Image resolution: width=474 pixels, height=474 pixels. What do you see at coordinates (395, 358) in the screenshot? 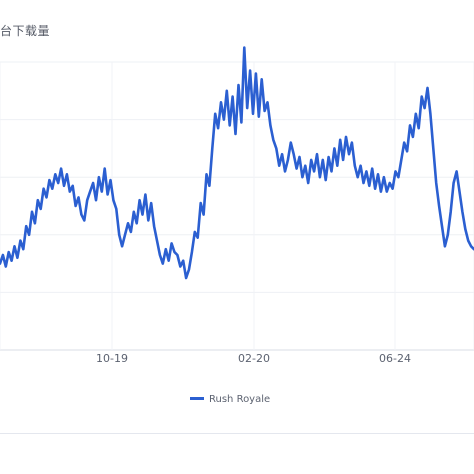
I see `x-tick-label: 06-24` at bounding box center [395, 358].